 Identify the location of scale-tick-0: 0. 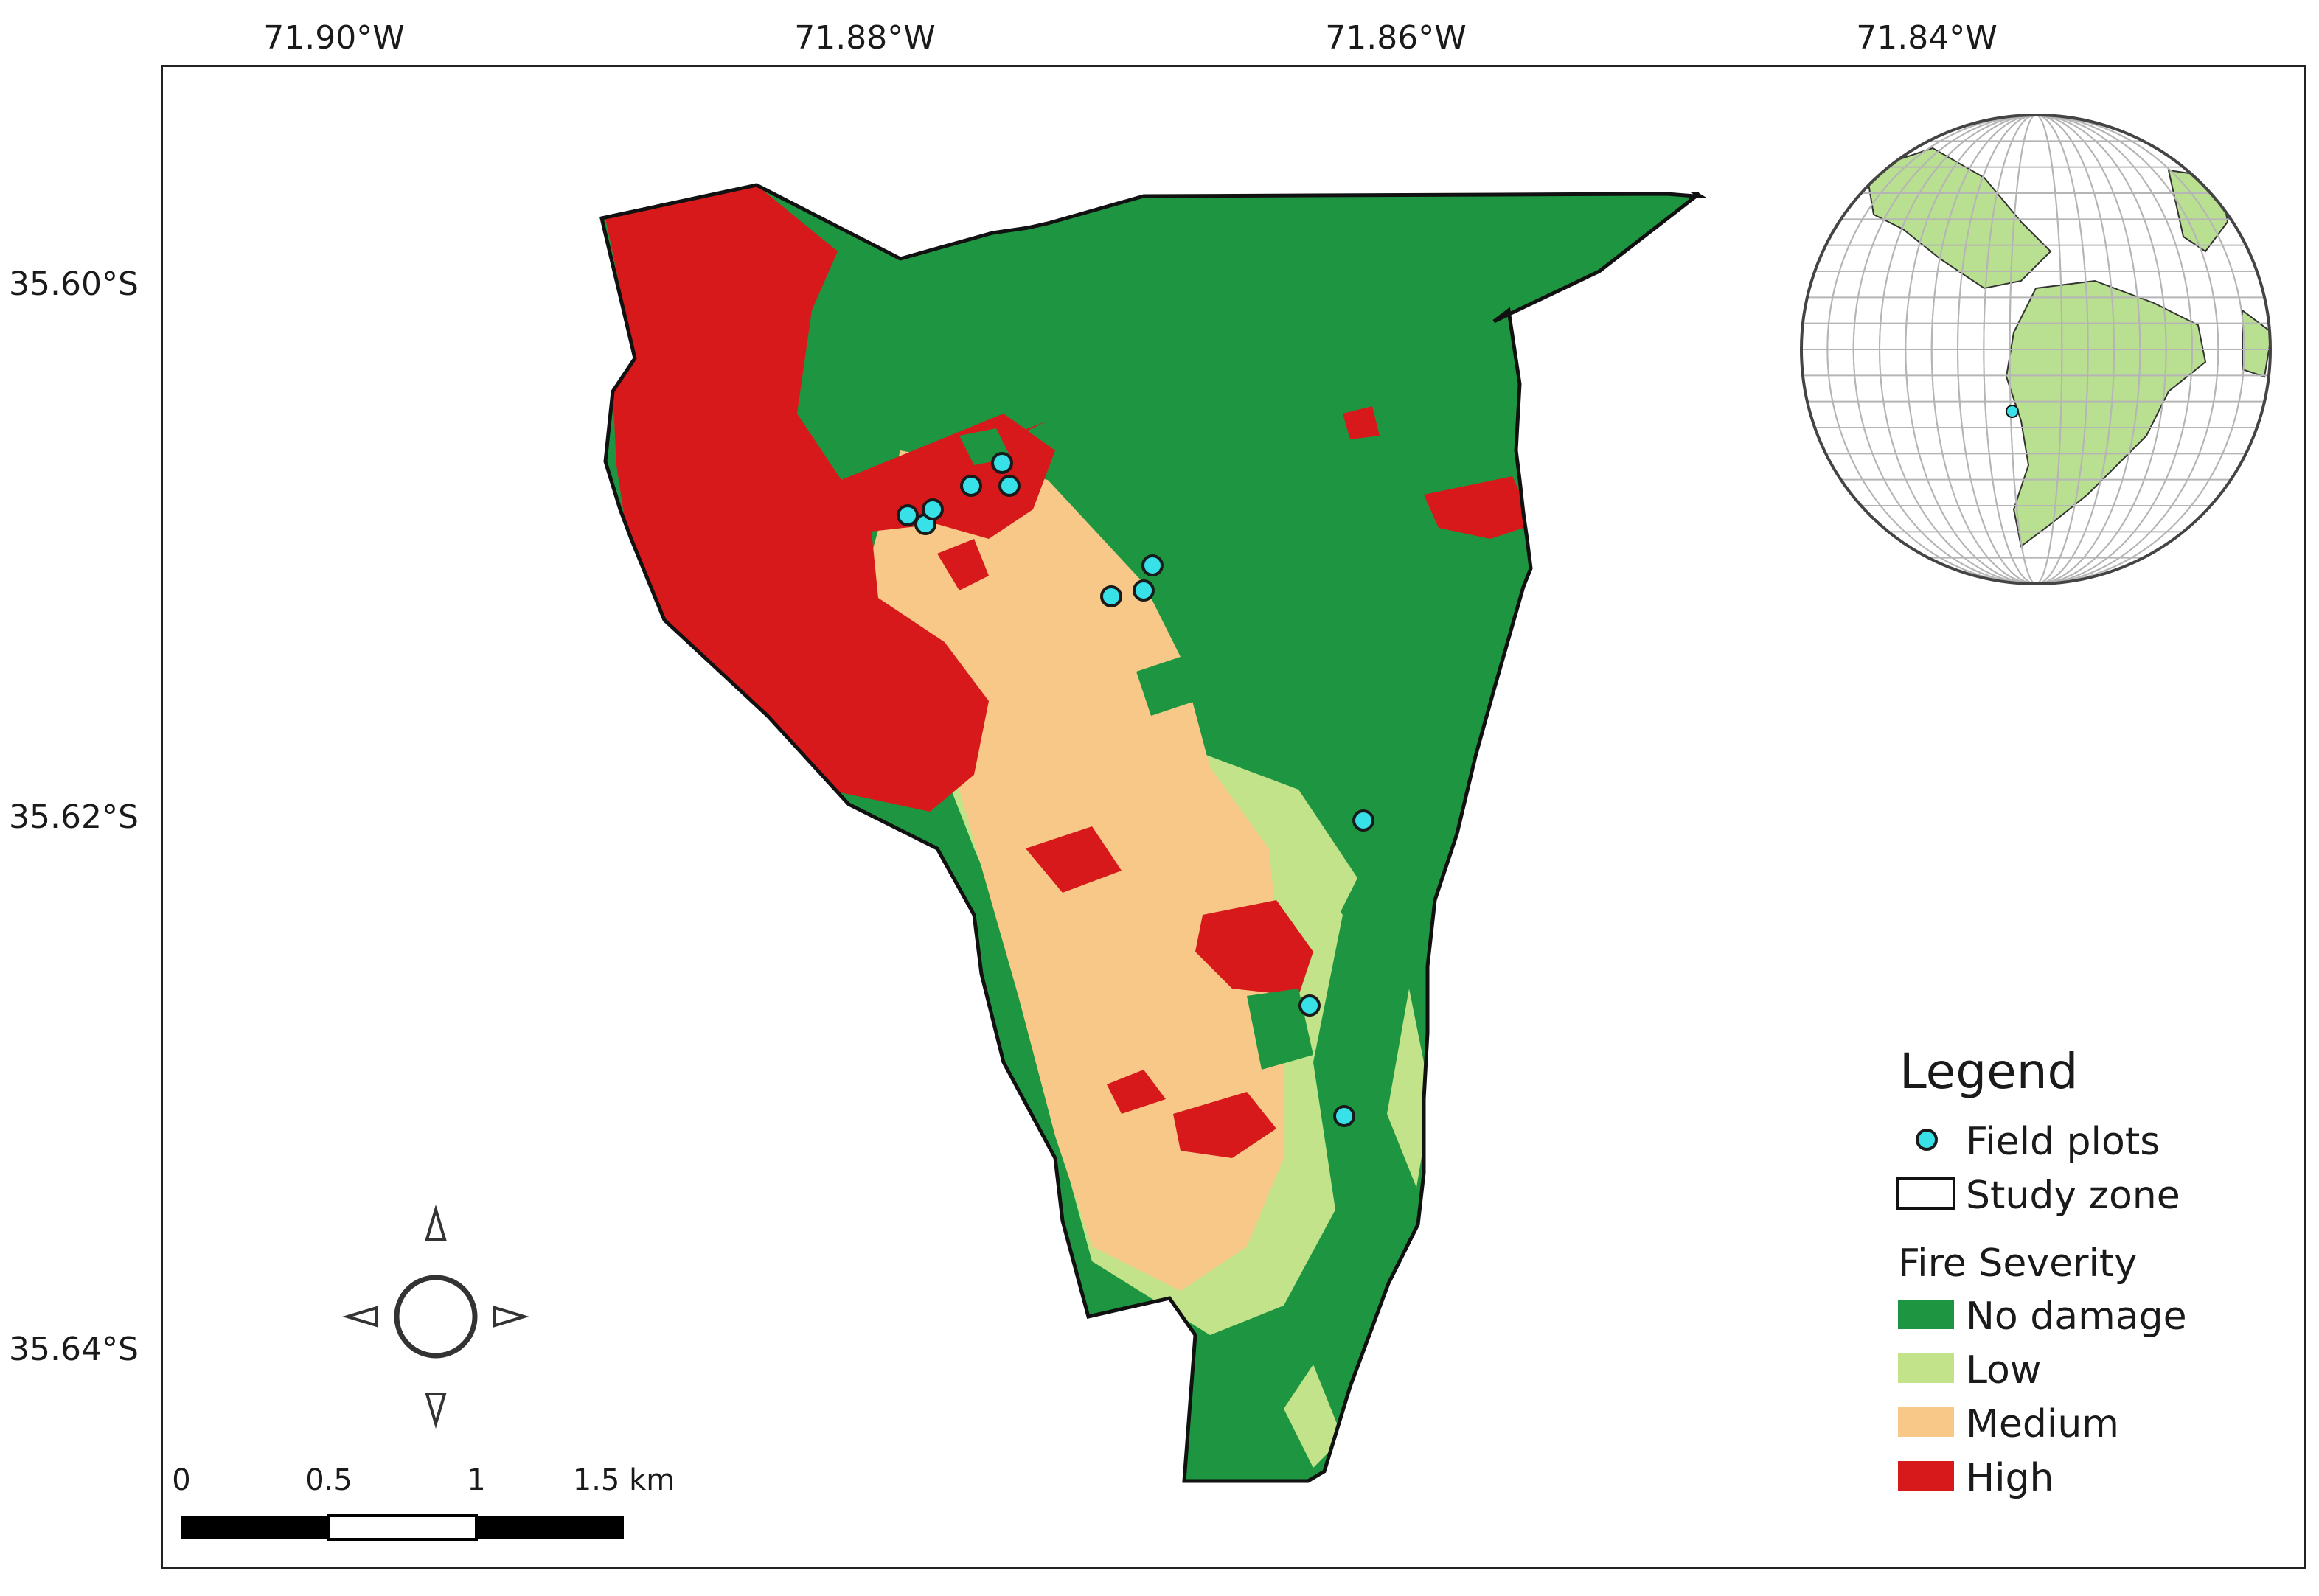
(181, 1480).